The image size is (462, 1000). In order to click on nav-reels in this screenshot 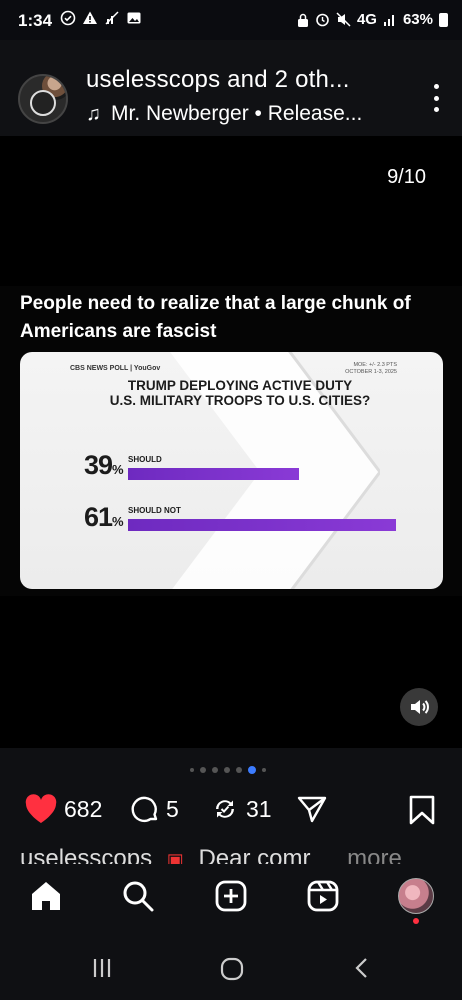, I will do `click(323, 896)`.